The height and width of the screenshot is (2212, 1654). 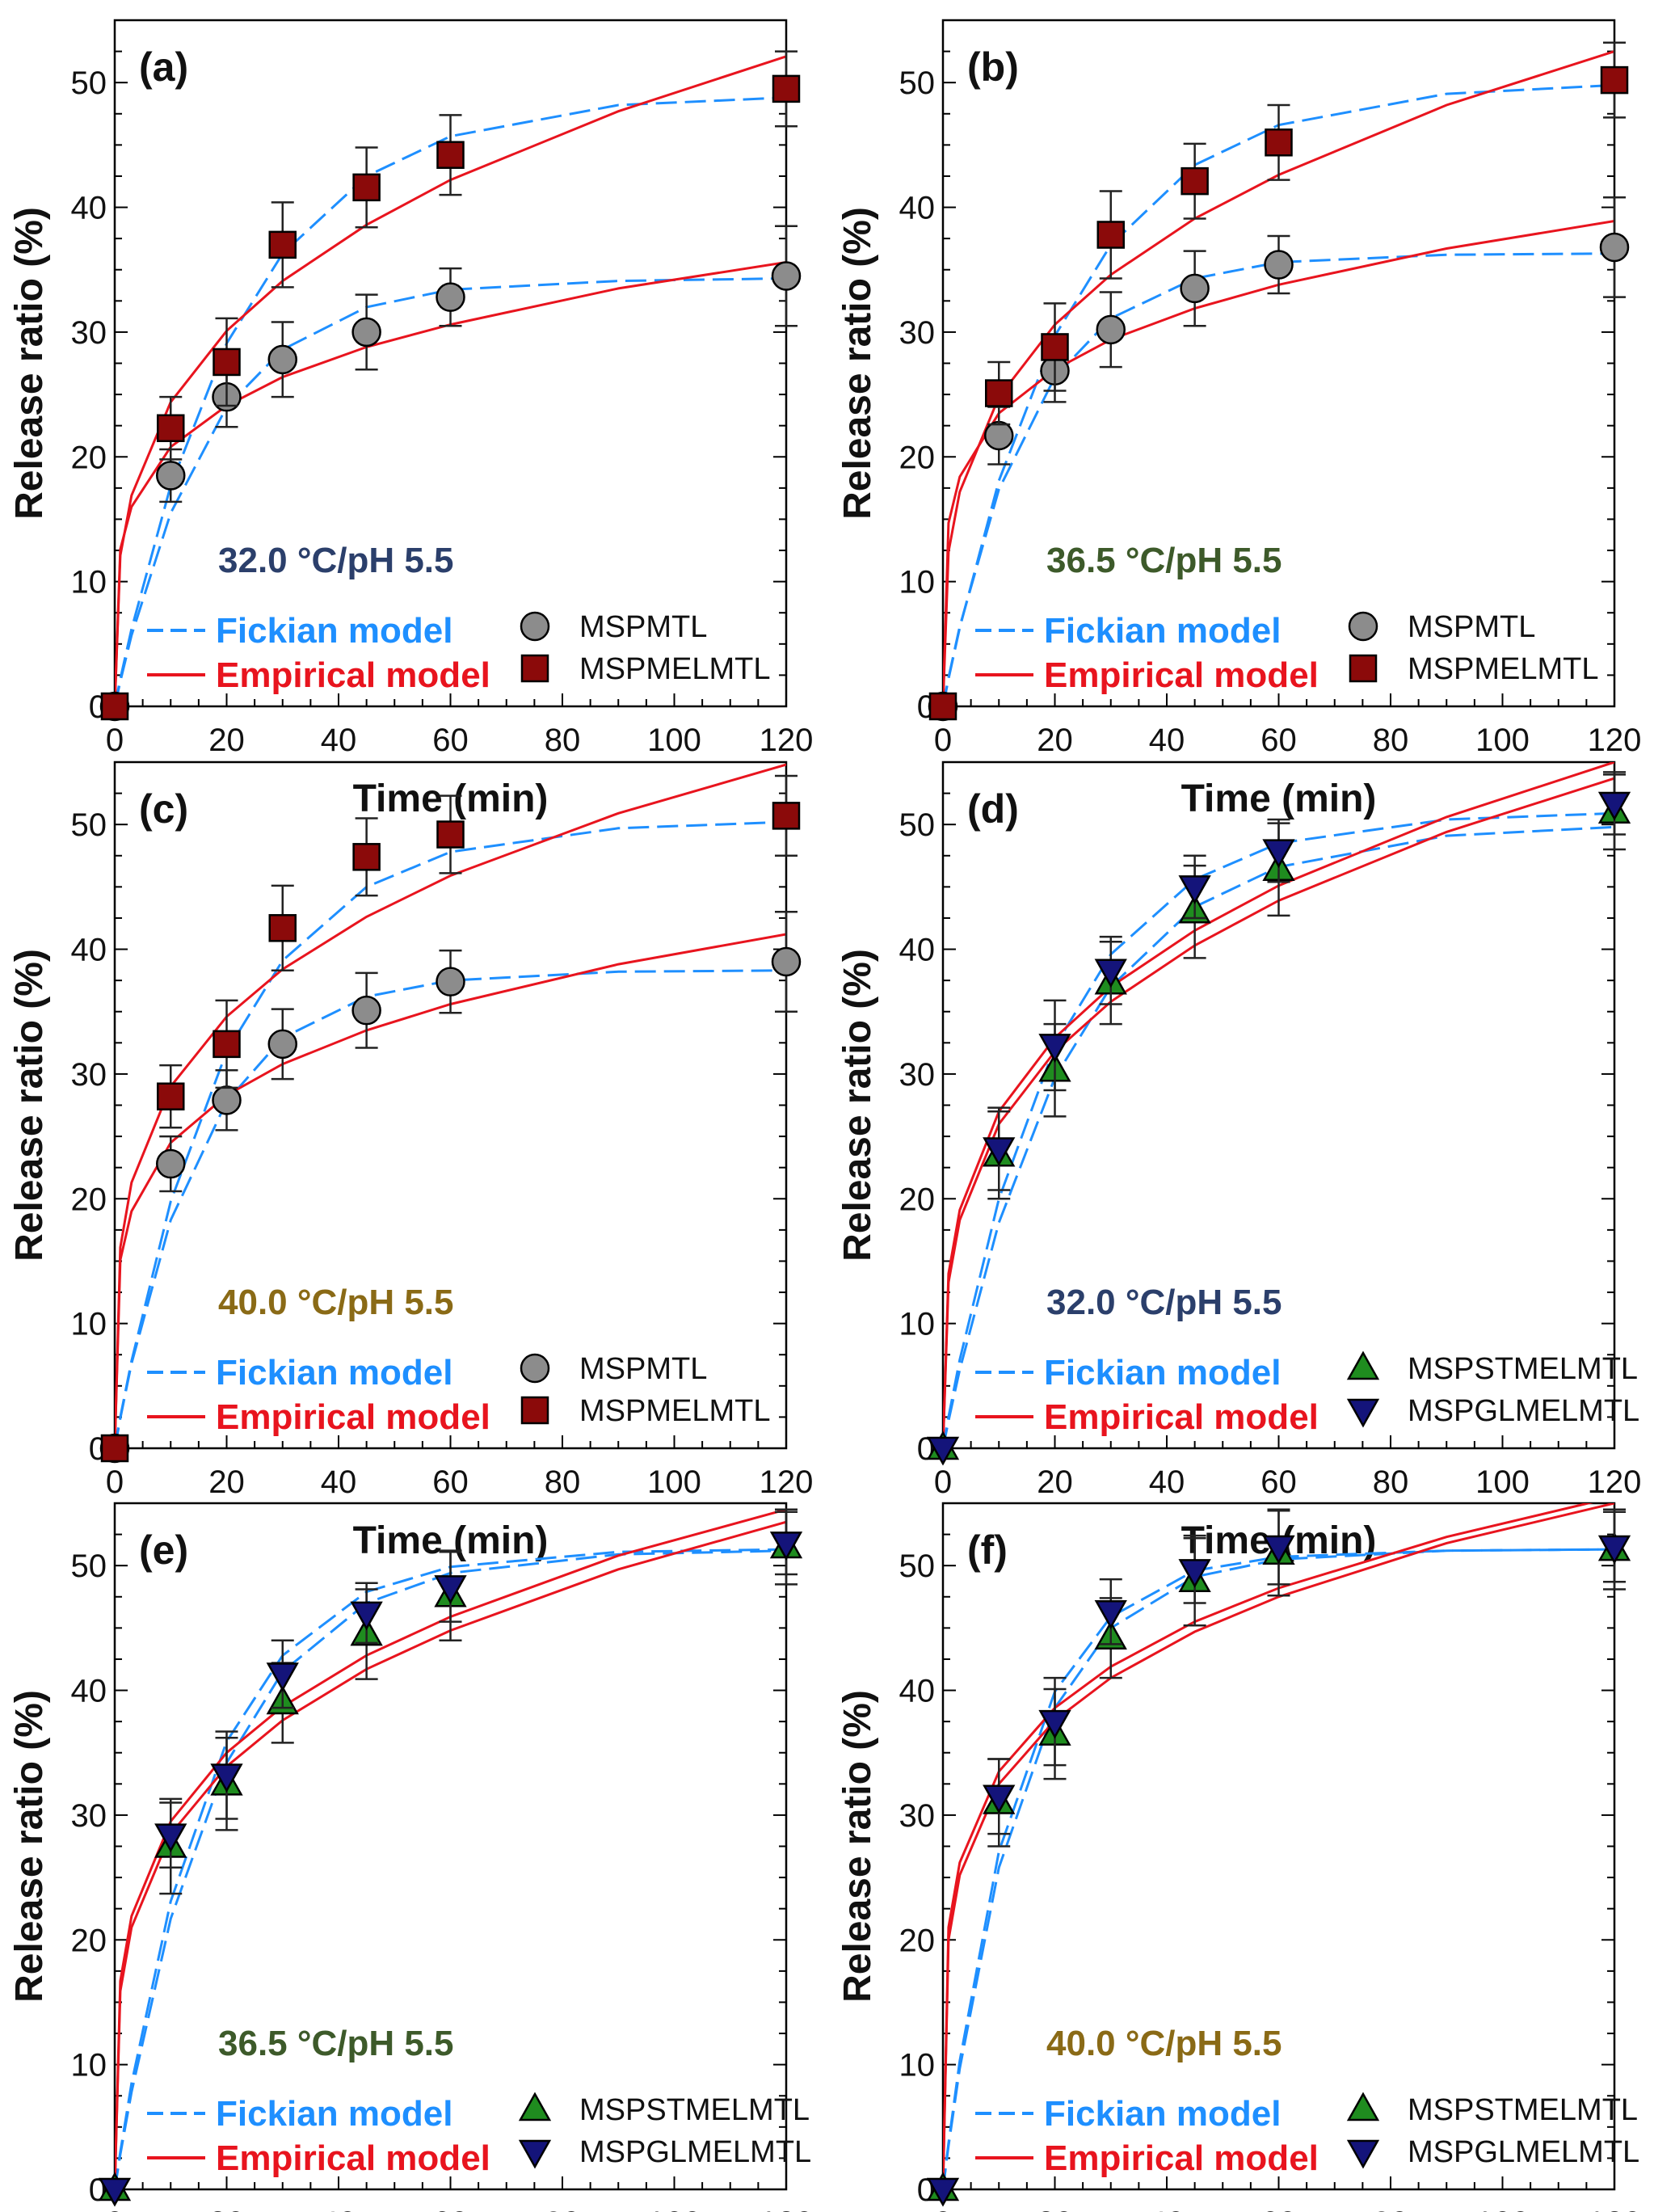 What do you see at coordinates (163, 1550) in the screenshot?
I see `panel-label: (e)` at bounding box center [163, 1550].